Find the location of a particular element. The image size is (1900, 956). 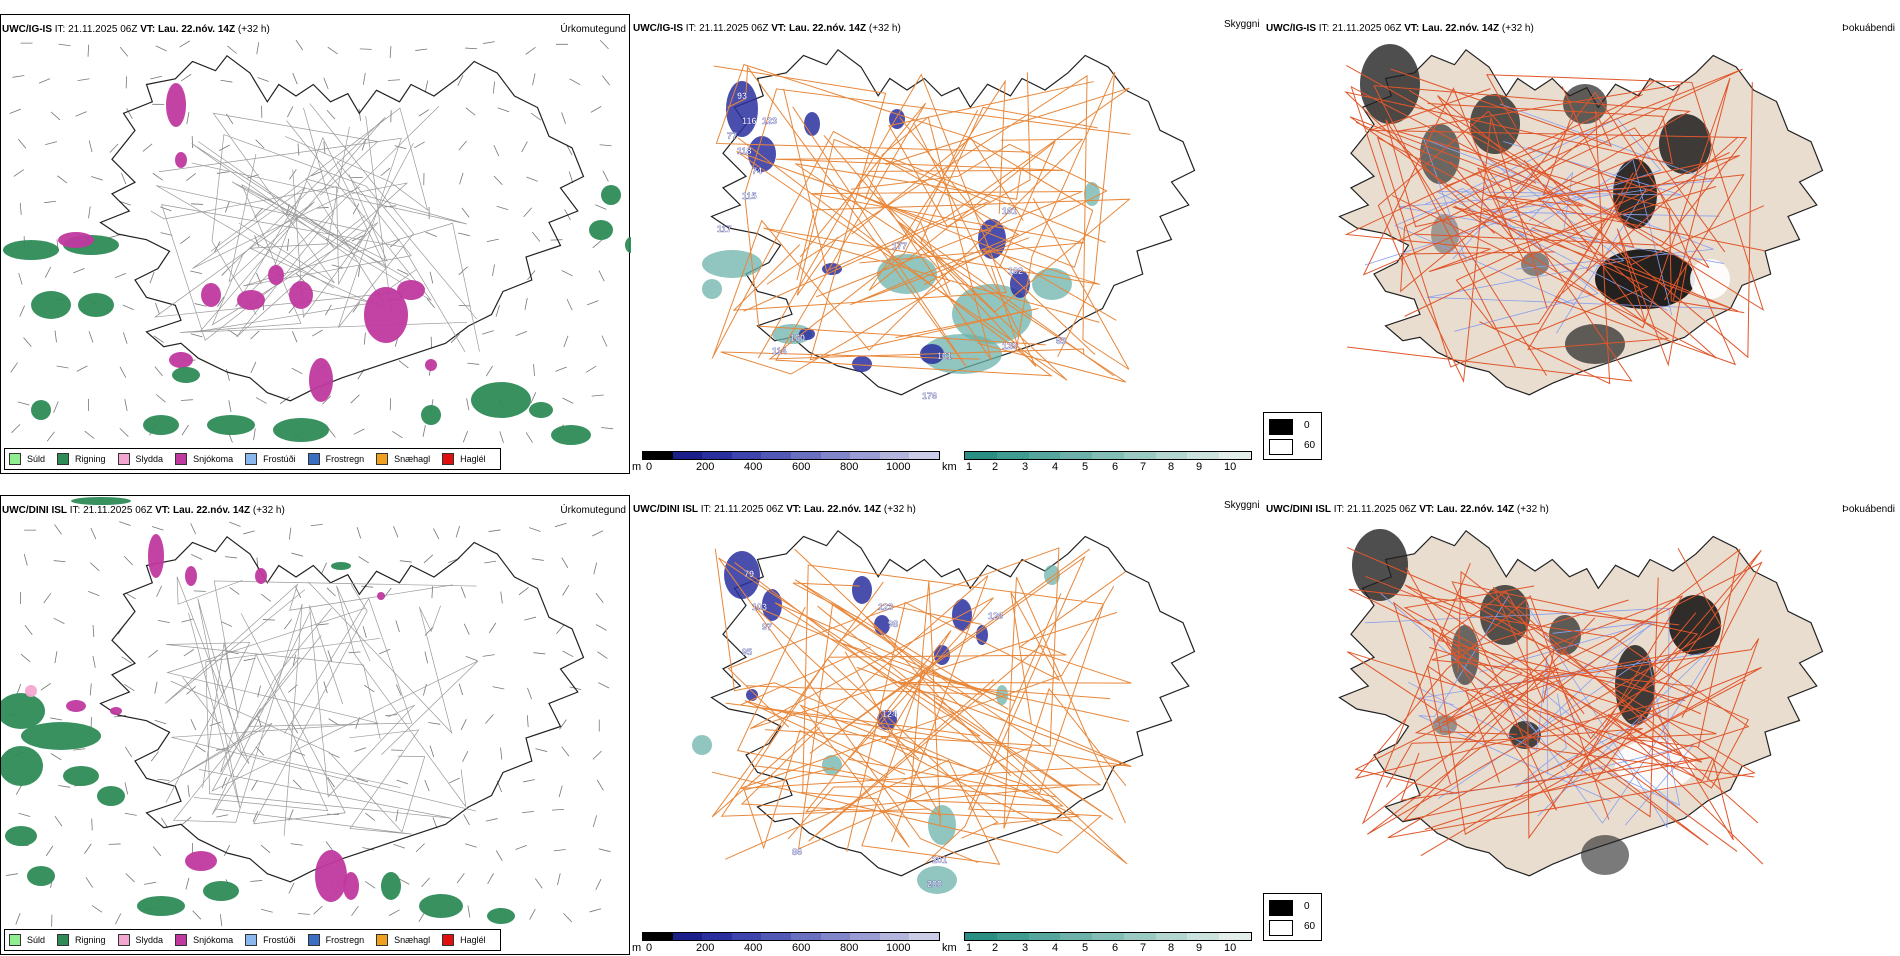

legend-item: Rigning is located at coordinates (81, 940).